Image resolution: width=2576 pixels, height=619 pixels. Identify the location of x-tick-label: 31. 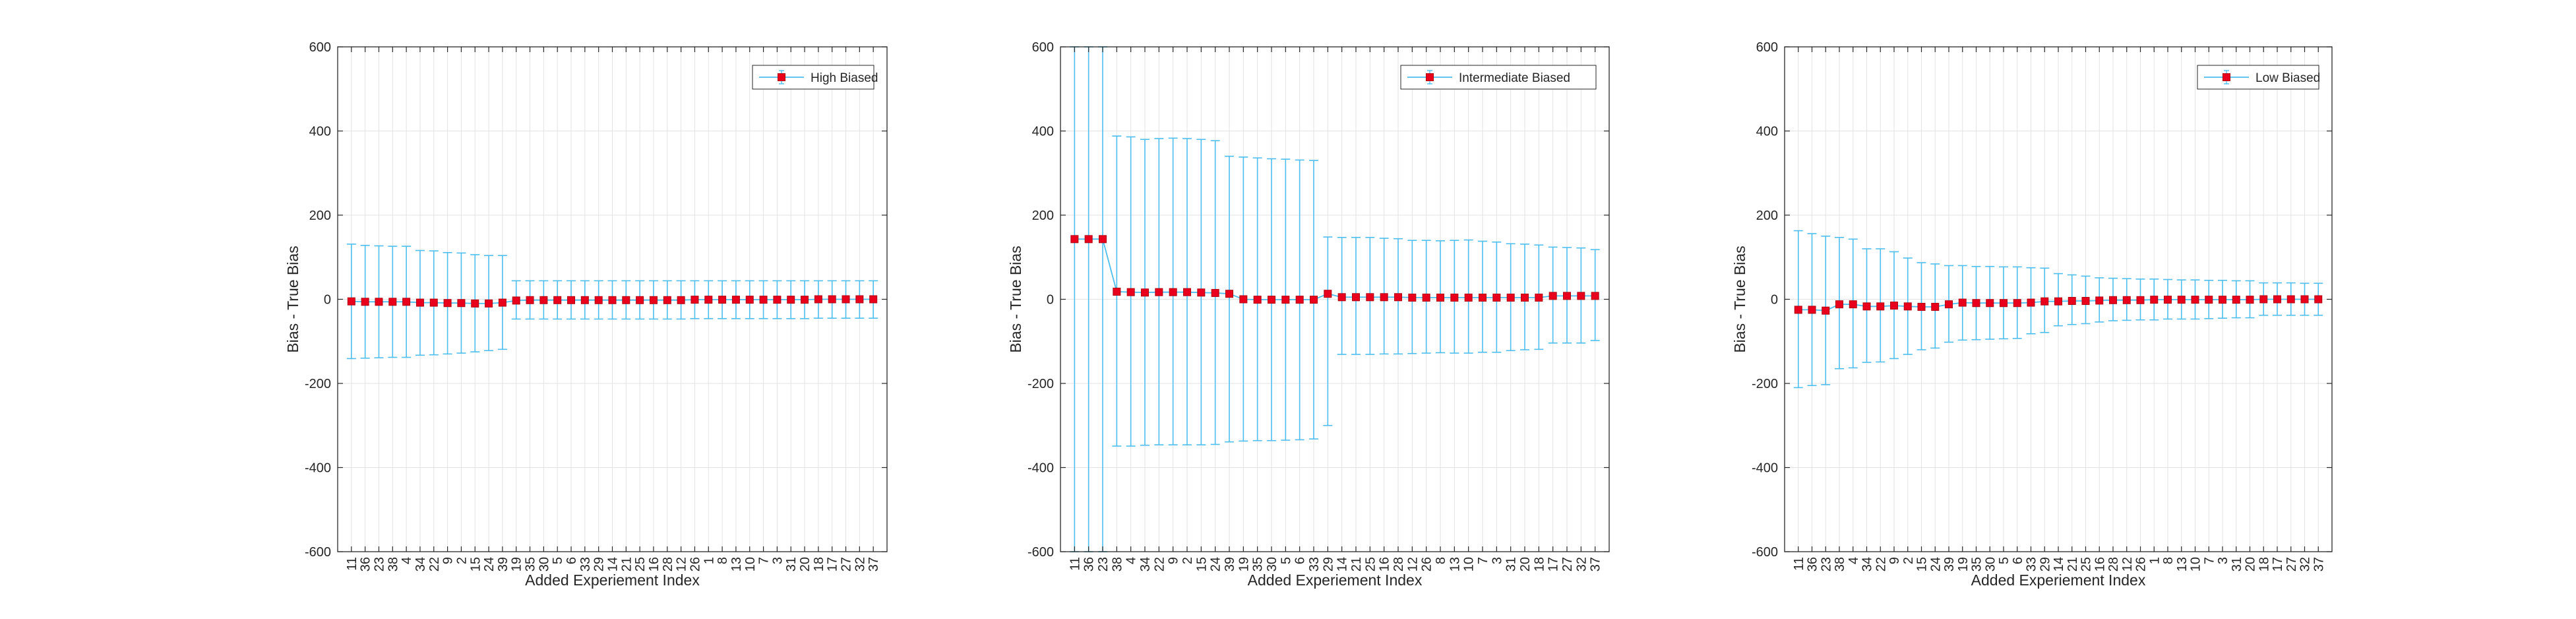
(1511, 564).